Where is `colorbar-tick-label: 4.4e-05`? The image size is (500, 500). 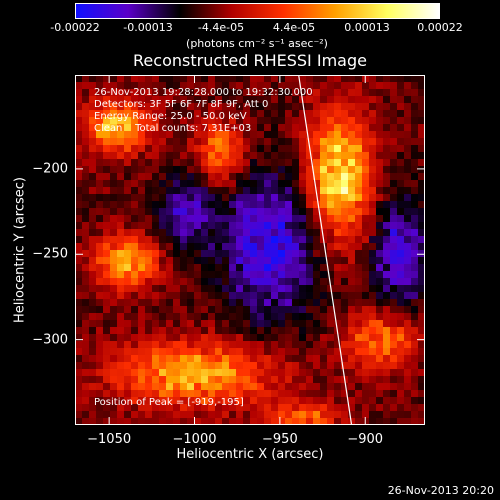 colorbar-tick-label: 4.4e-05 is located at coordinates (294, 27).